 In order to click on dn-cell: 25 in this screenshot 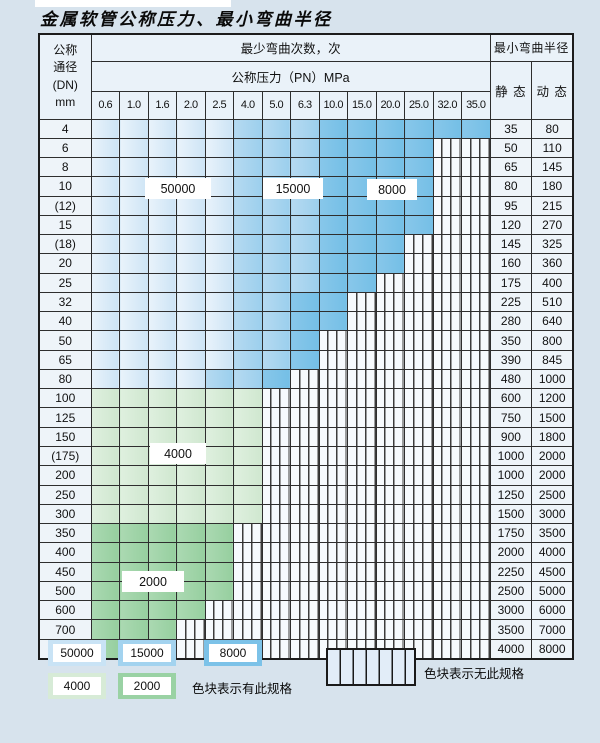, I will do `click(65, 282)`.